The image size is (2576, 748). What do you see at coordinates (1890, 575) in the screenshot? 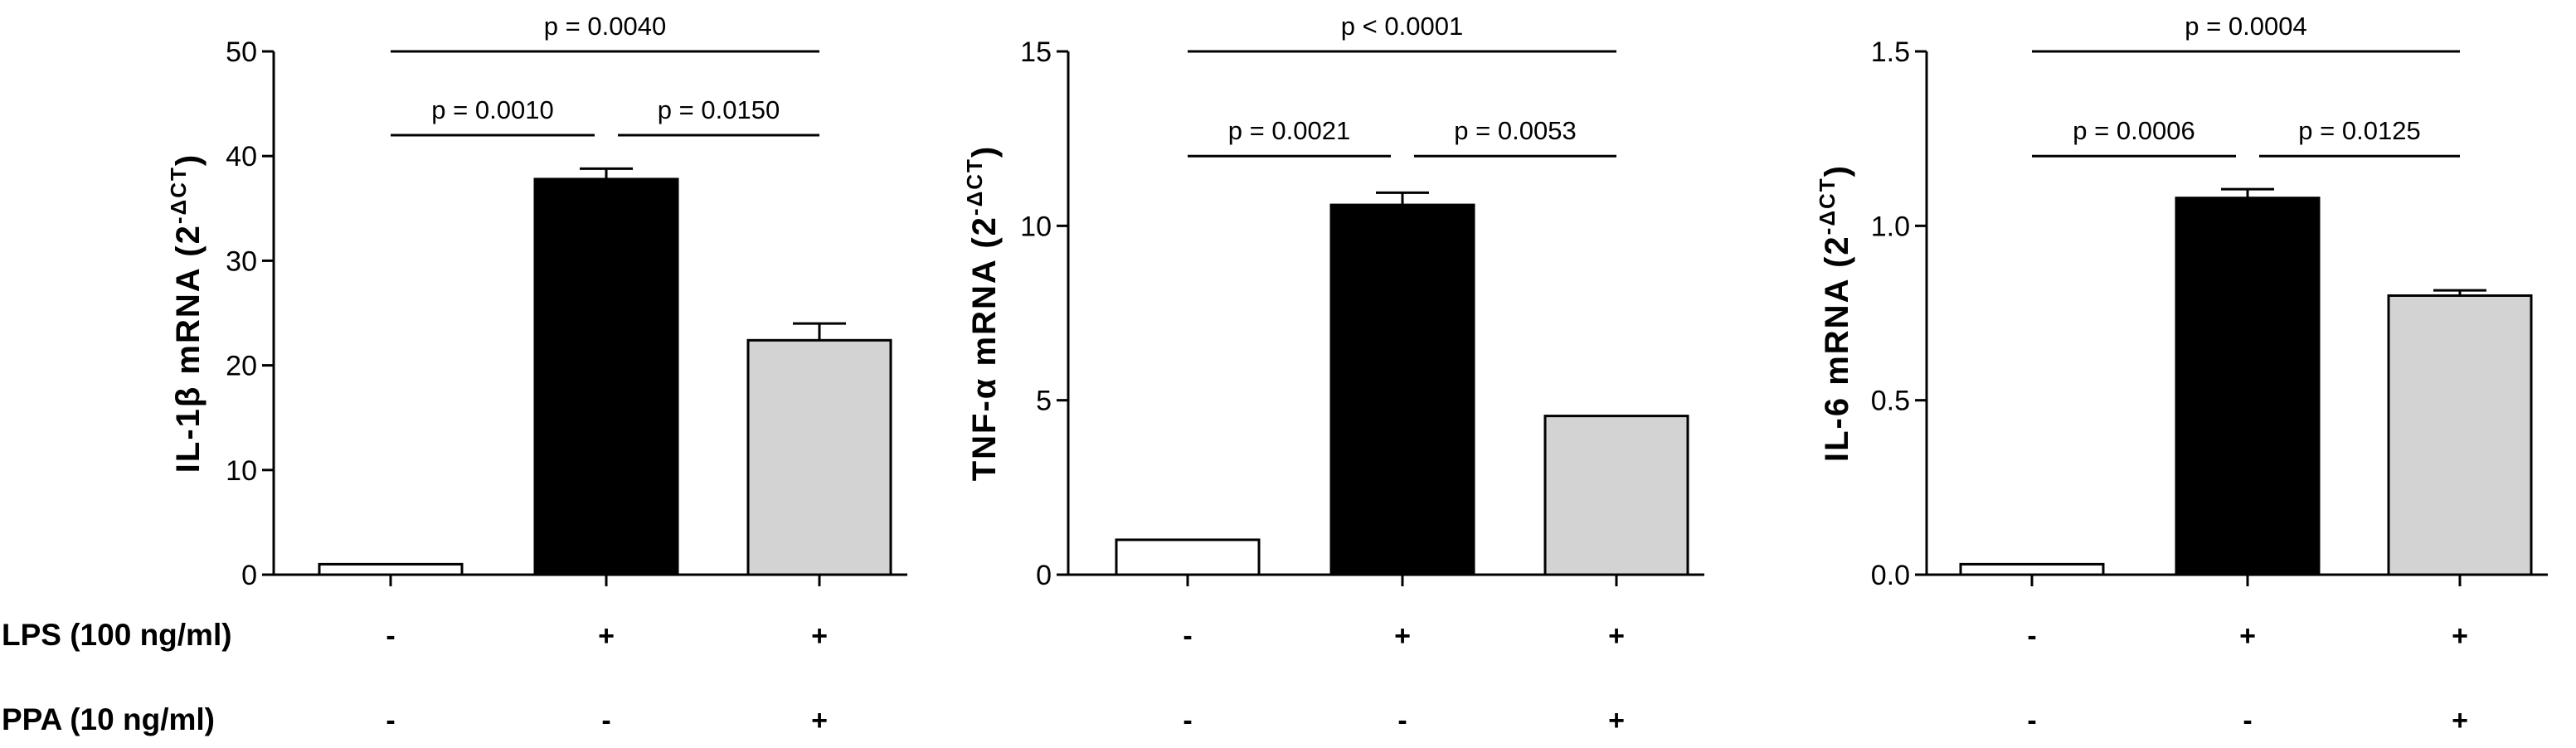
I see `y-tick-label: 0.0` at bounding box center [1890, 575].